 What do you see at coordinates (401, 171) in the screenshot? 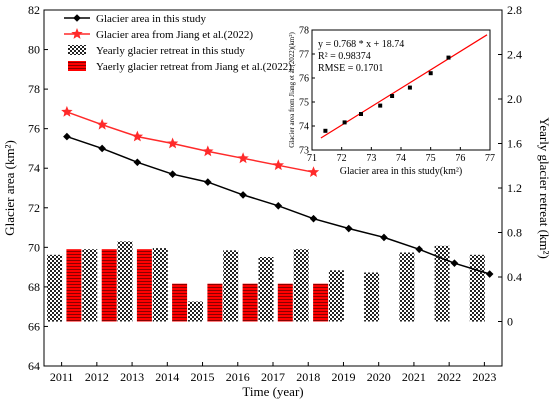
I see `inset-x-axis-label: Glacier area in this study(km²)` at bounding box center [401, 171].